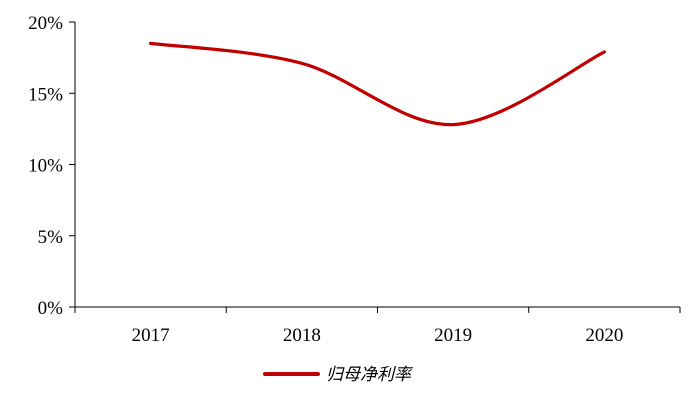 This screenshot has height=404, width=694. Describe the element at coordinates (604, 335) in the screenshot. I see `x-tick-label: 2020` at that location.